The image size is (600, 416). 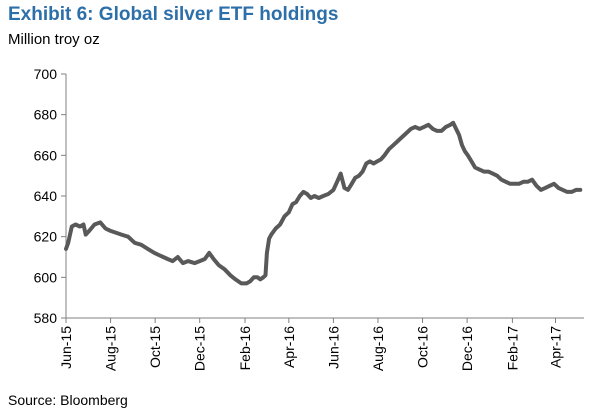 I want to click on y-tick-label: 620, so click(x=46, y=237).